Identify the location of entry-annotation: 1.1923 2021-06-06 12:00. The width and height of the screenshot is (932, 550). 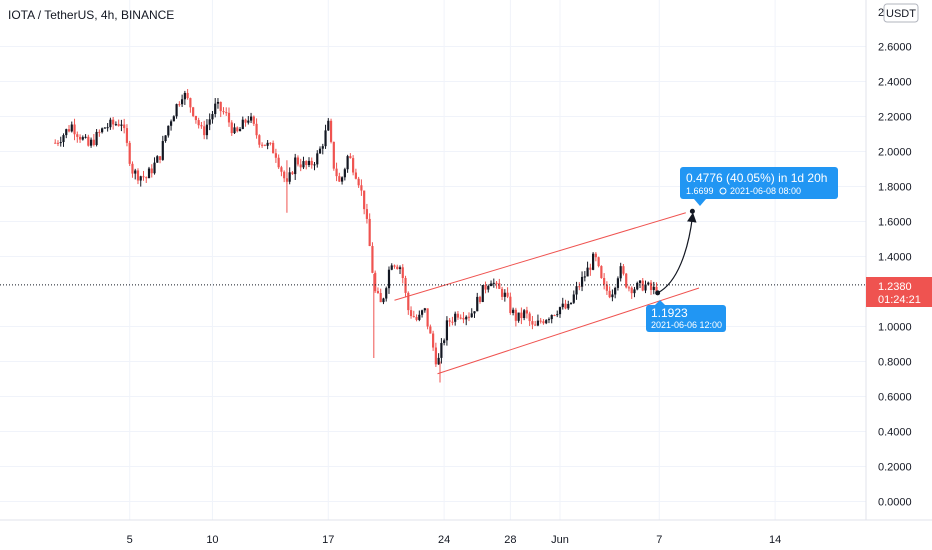
(686, 316).